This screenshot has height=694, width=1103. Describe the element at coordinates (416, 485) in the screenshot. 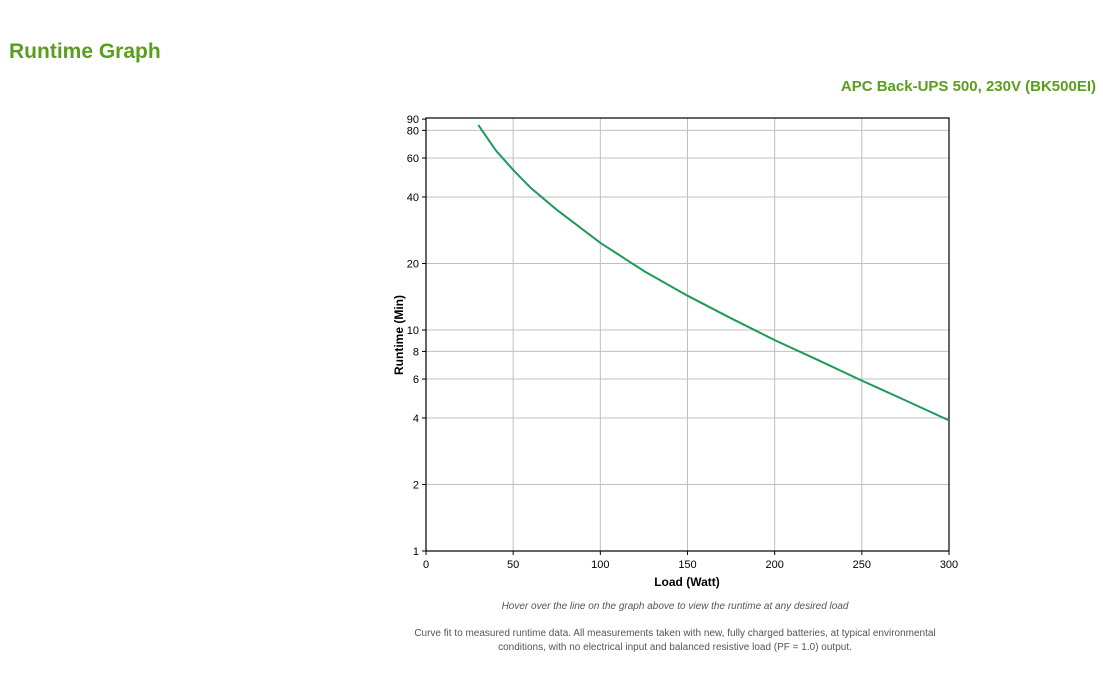

I see `svg-text: 2` at that location.